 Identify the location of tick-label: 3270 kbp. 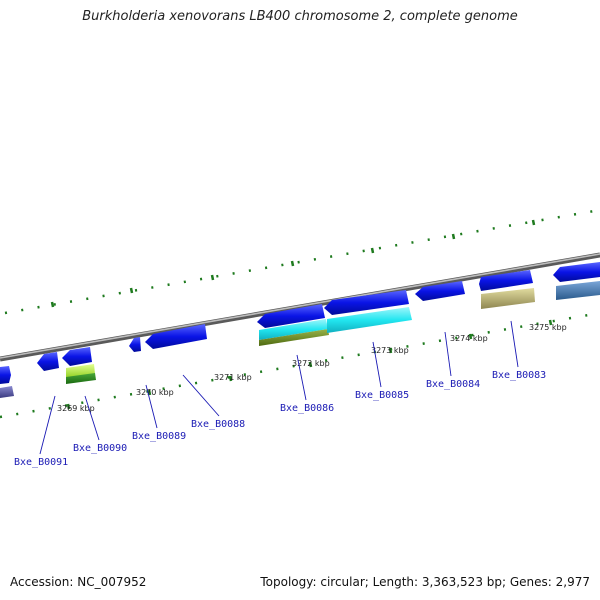
(155, 392).